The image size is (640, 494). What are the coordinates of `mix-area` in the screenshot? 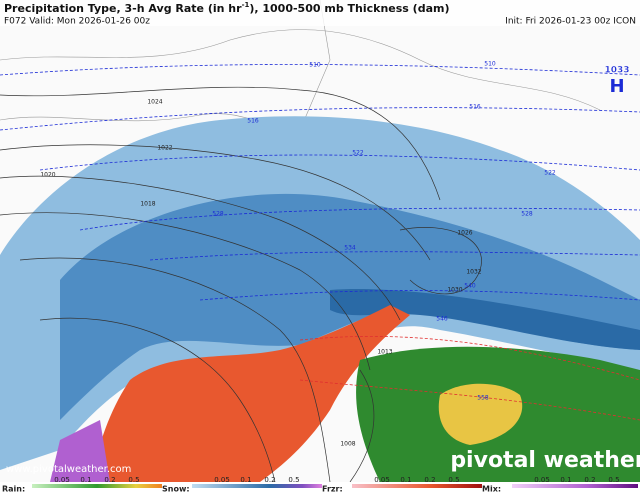 It's located at (80, 451).